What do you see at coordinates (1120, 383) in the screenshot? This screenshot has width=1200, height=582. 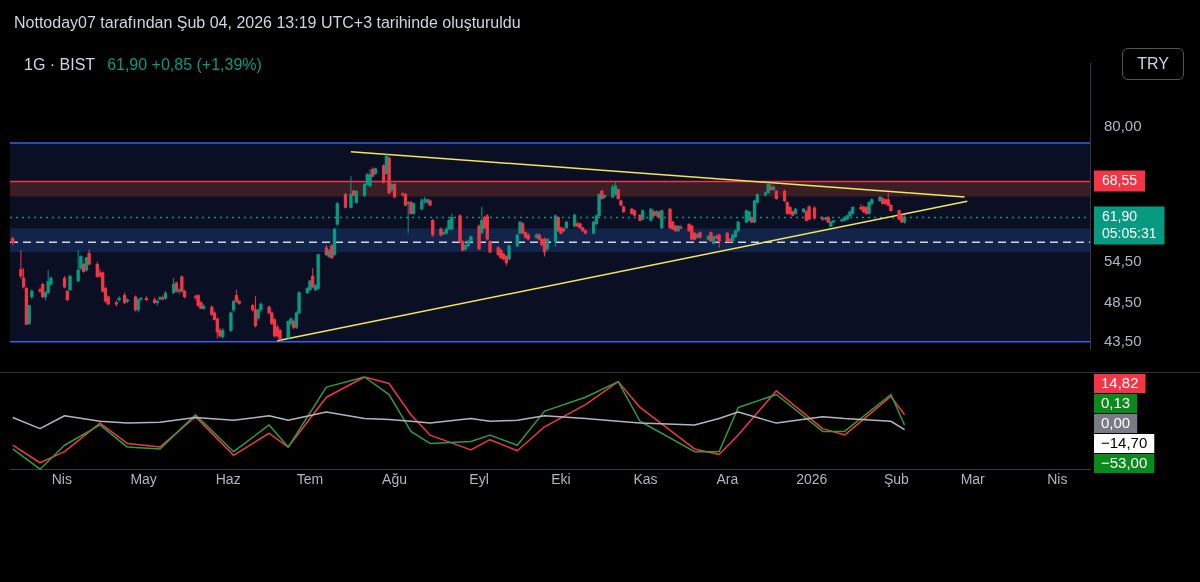 I see `text: 14,82` at bounding box center [1120, 383].